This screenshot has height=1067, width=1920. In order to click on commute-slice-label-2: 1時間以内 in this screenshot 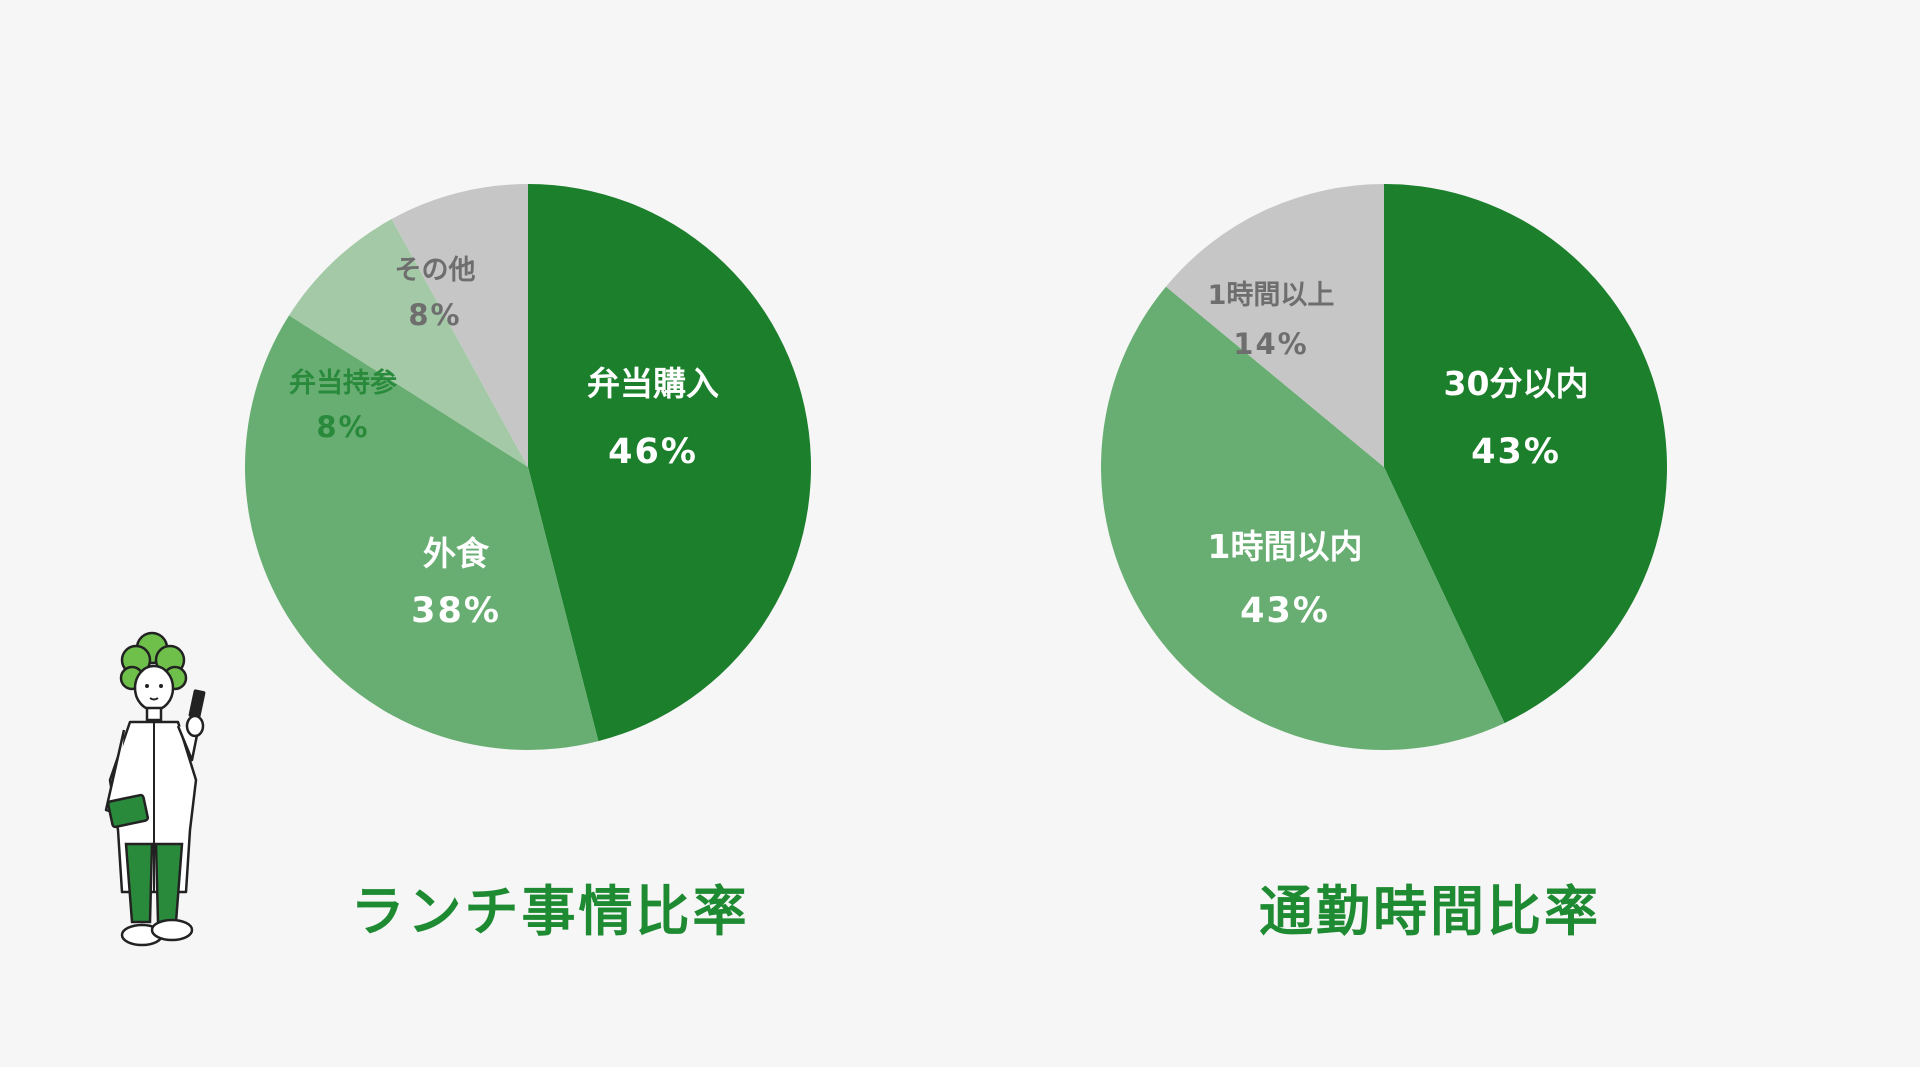, I will do `click(1285, 546)`.